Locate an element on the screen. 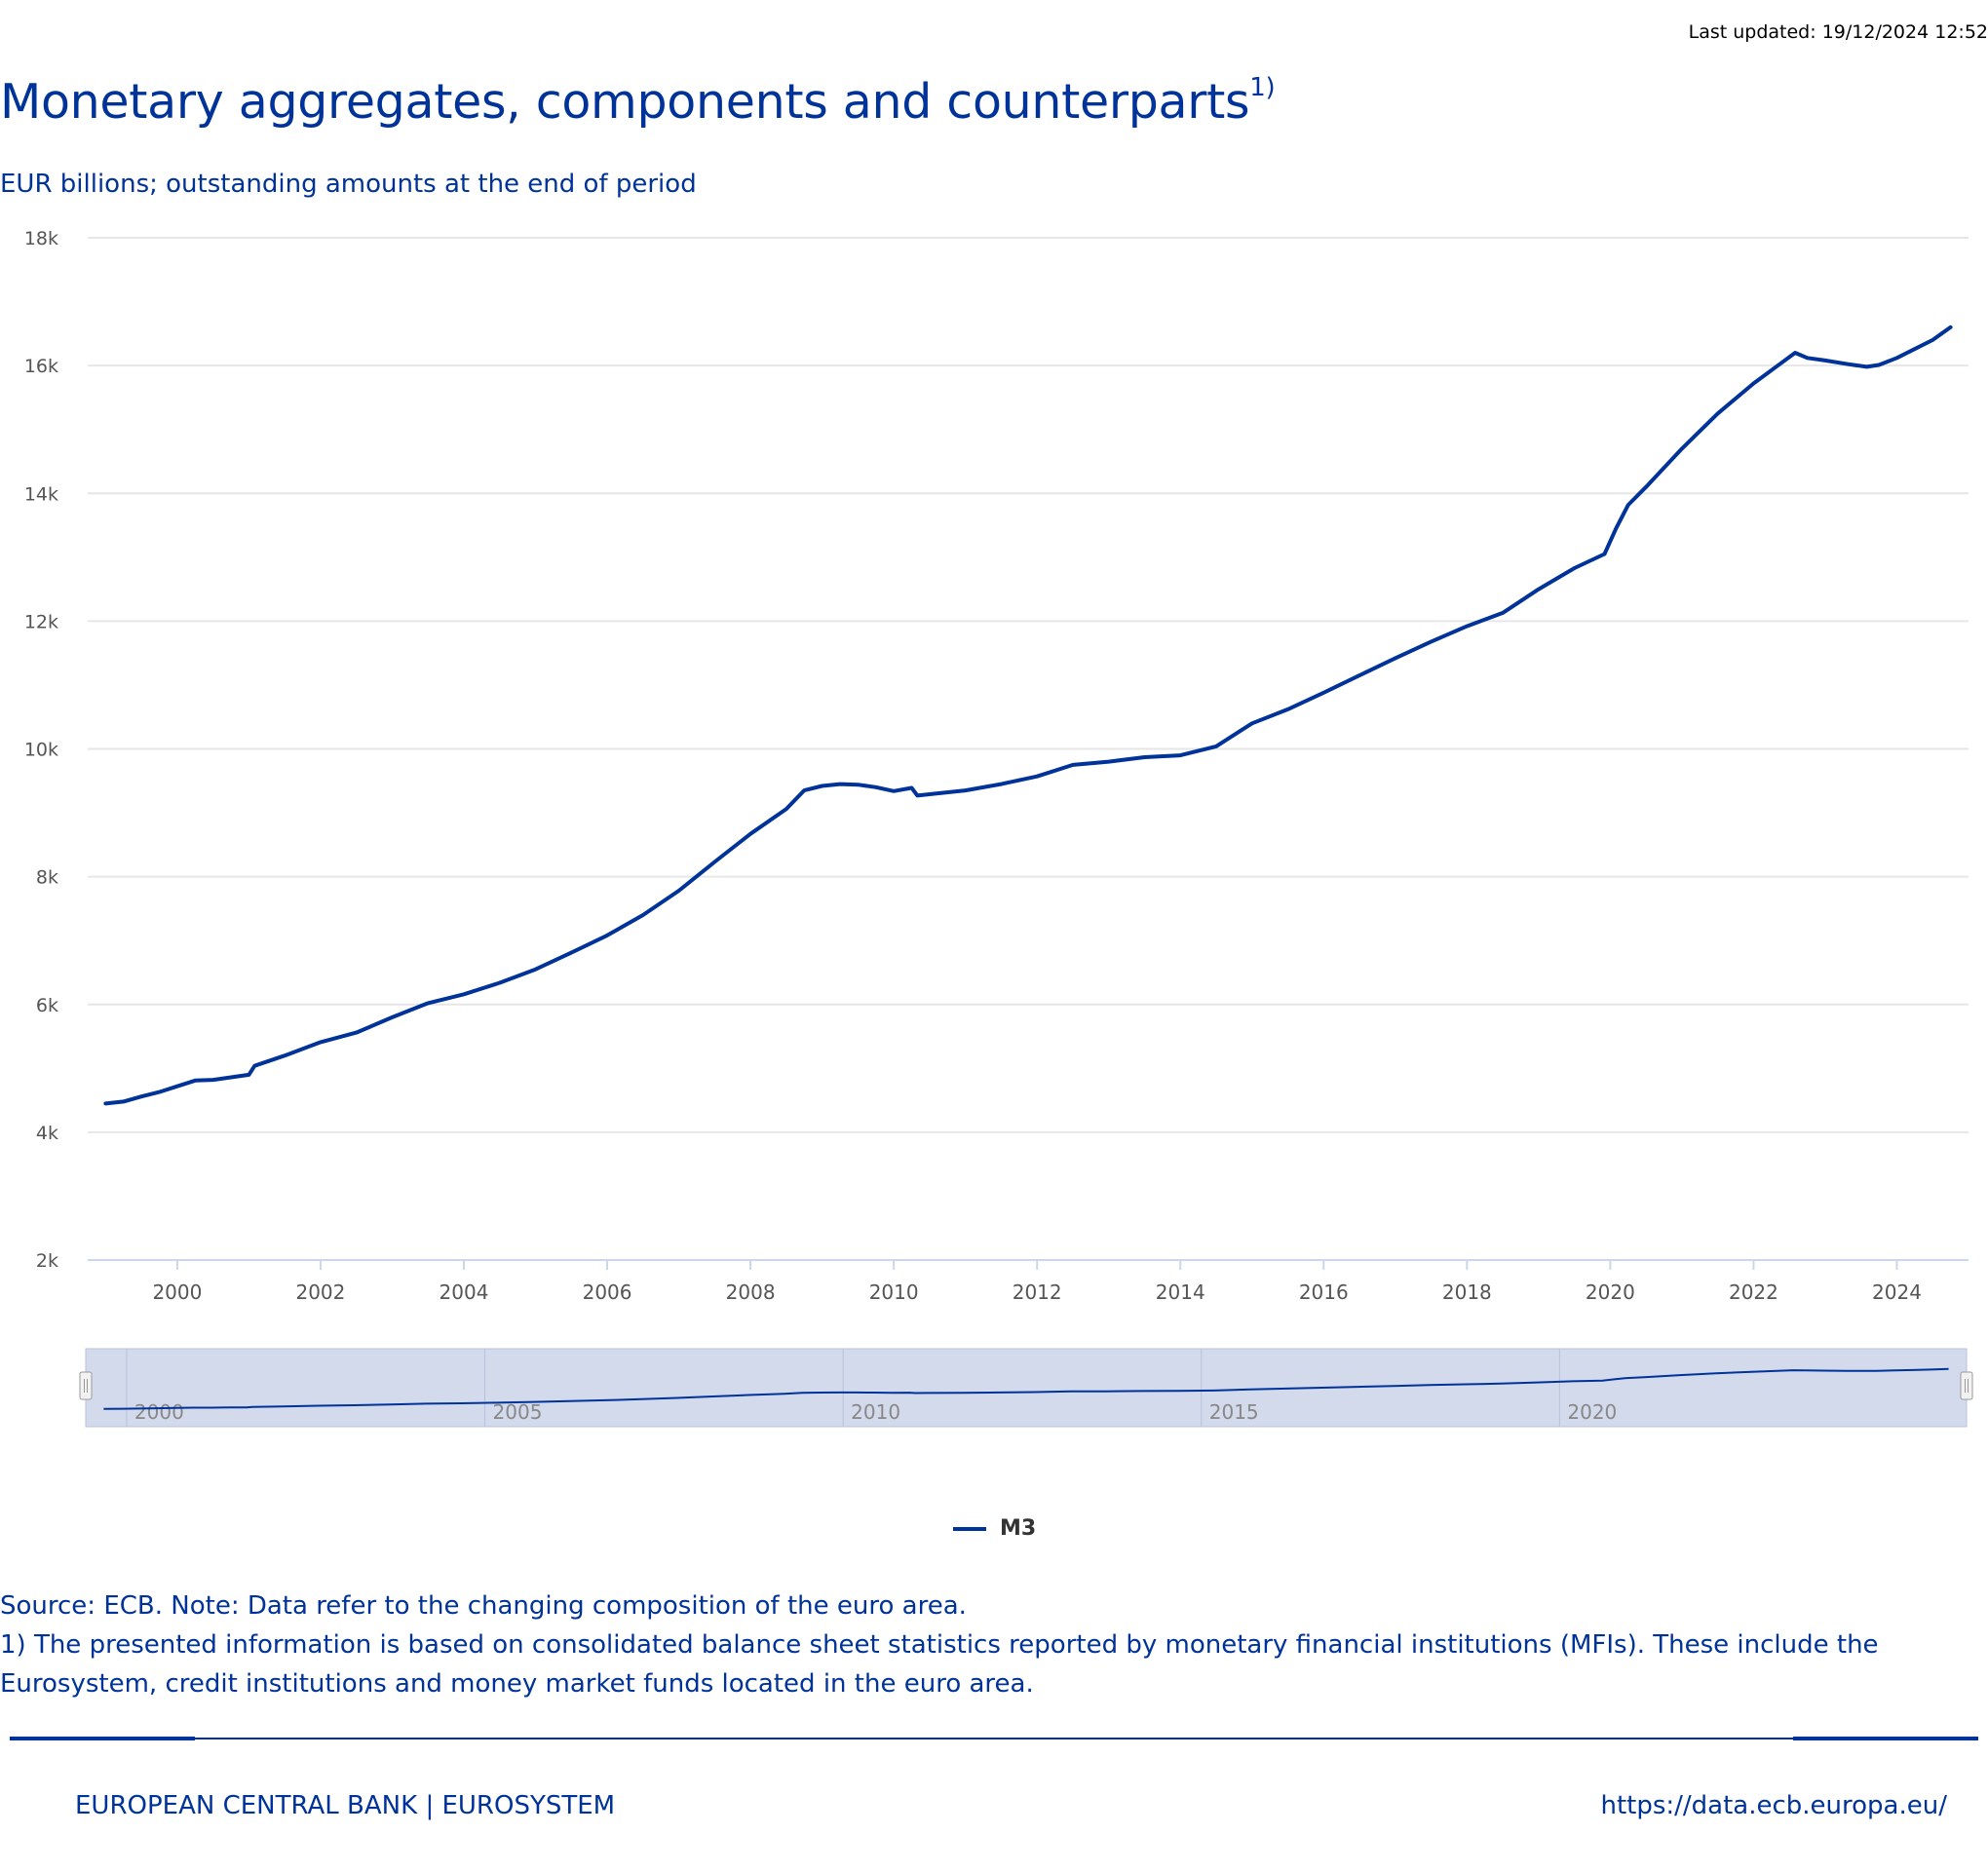  x-tick-label: 2008 is located at coordinates (751, 1292).